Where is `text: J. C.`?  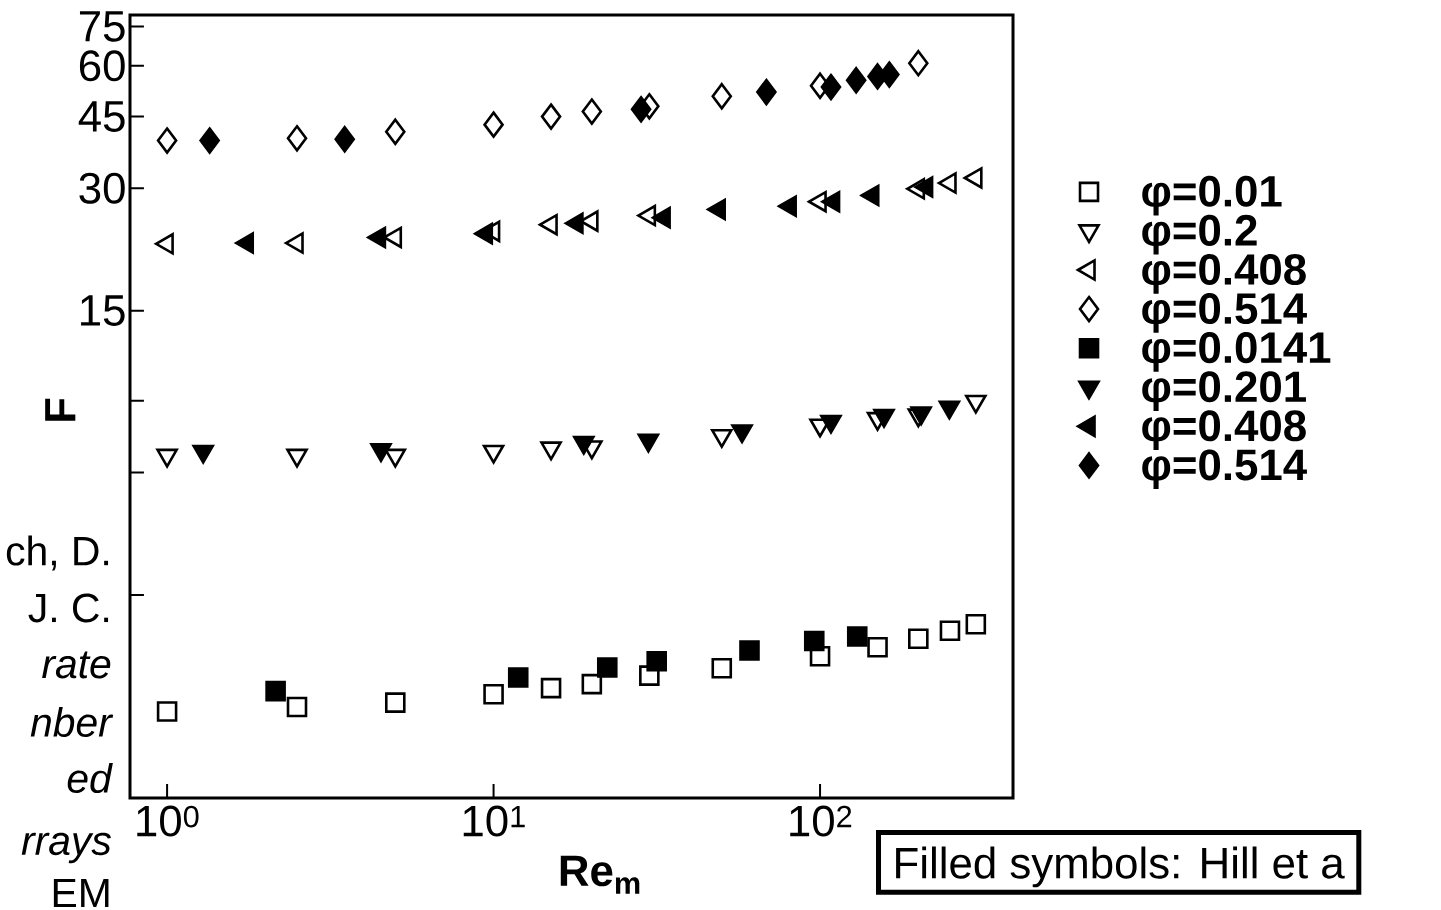
text: J. C. is located at coordinates (68, 608).